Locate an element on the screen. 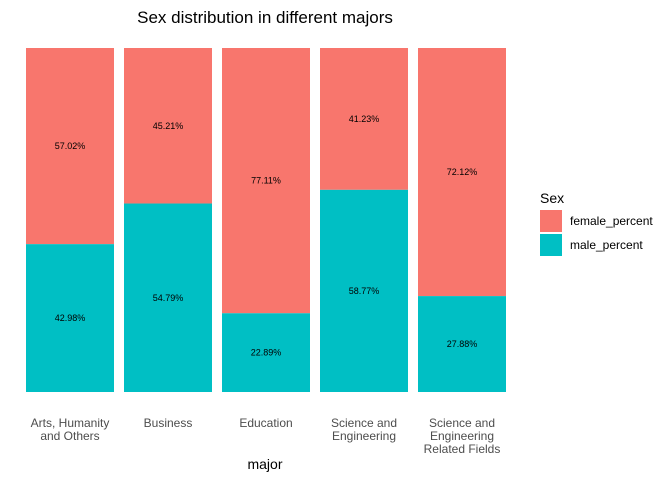 The width and height of the screenshot is (672, 480). bar-label-male-4: 27.88% is located at coordinates (462, 344).